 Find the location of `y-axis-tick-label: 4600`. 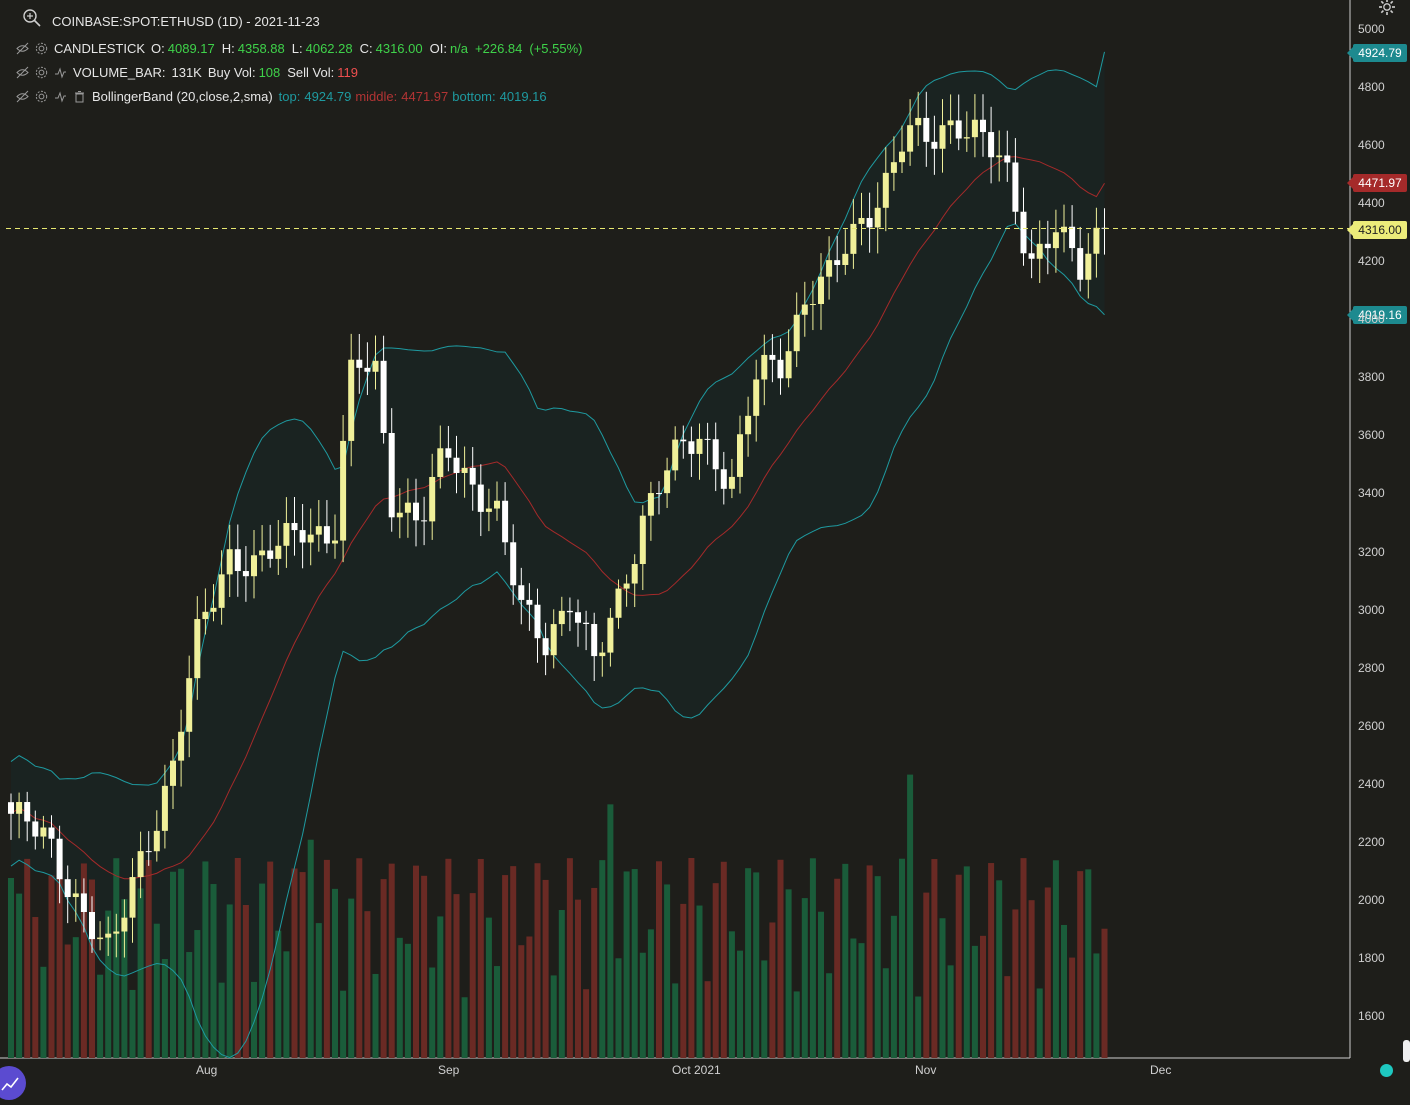

y-axis-tick-label: 4600 is located at coordinates (1371, 145).